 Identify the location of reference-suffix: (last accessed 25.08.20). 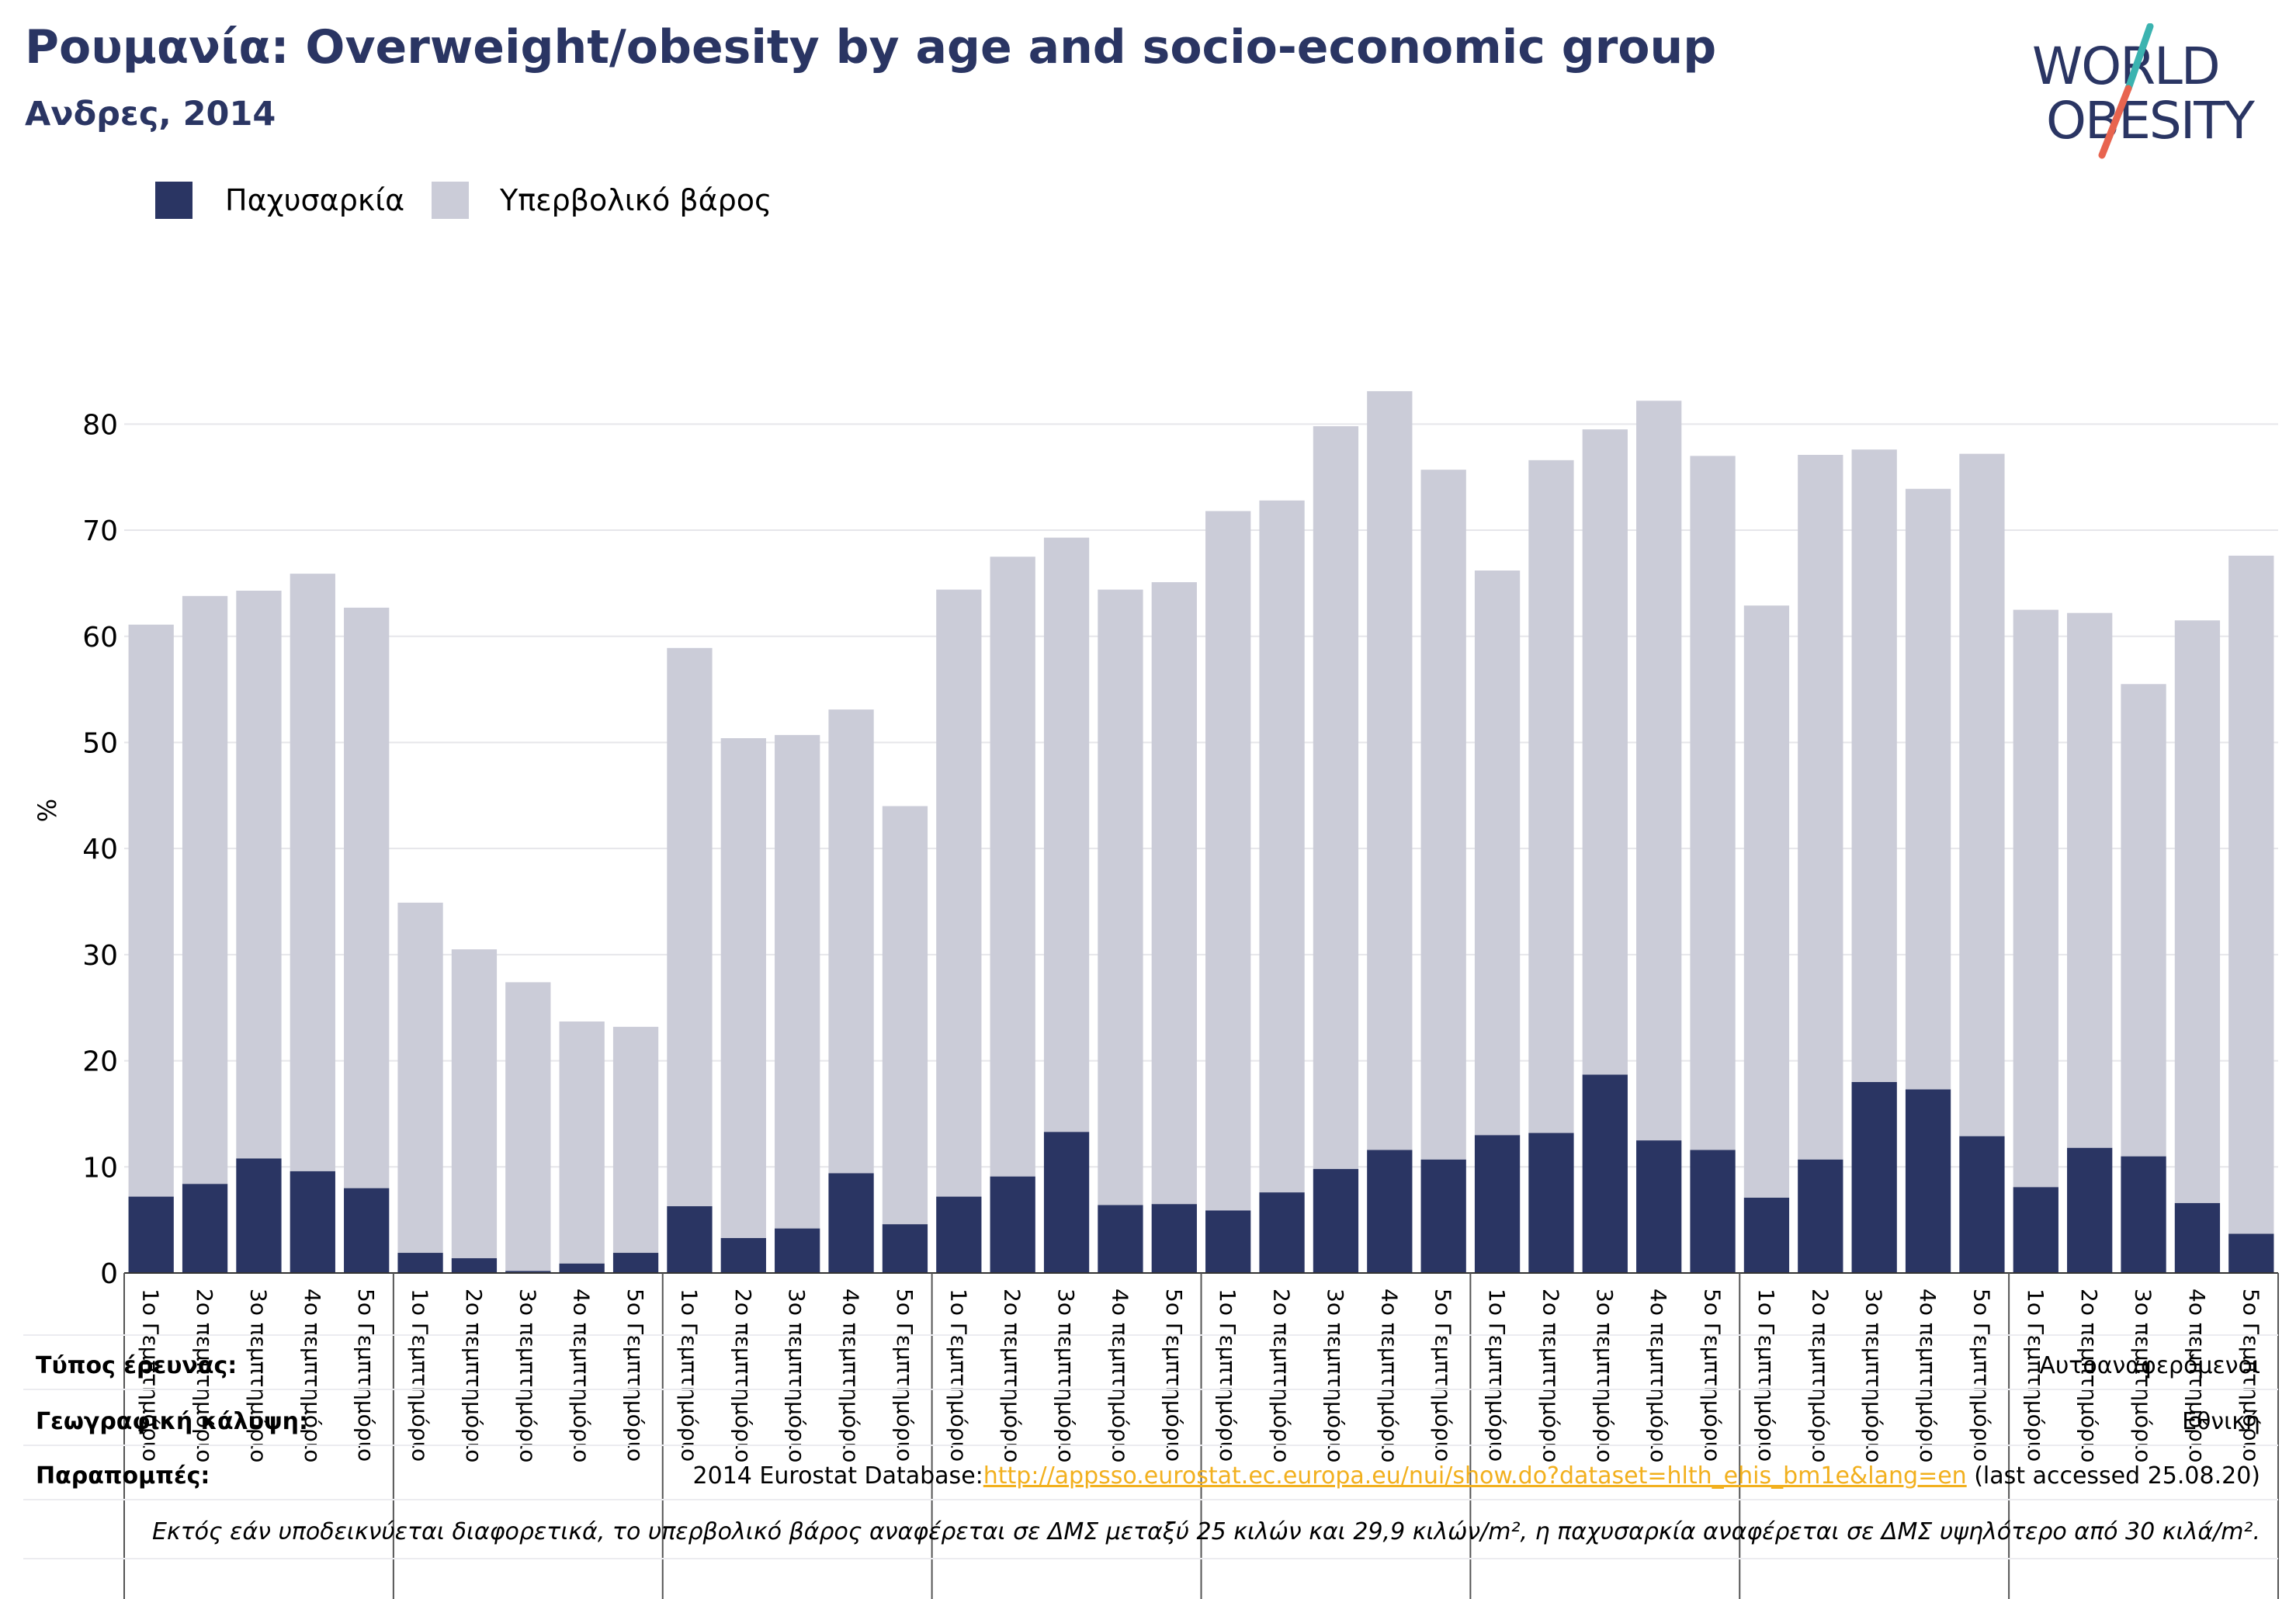
(2113, 1476).